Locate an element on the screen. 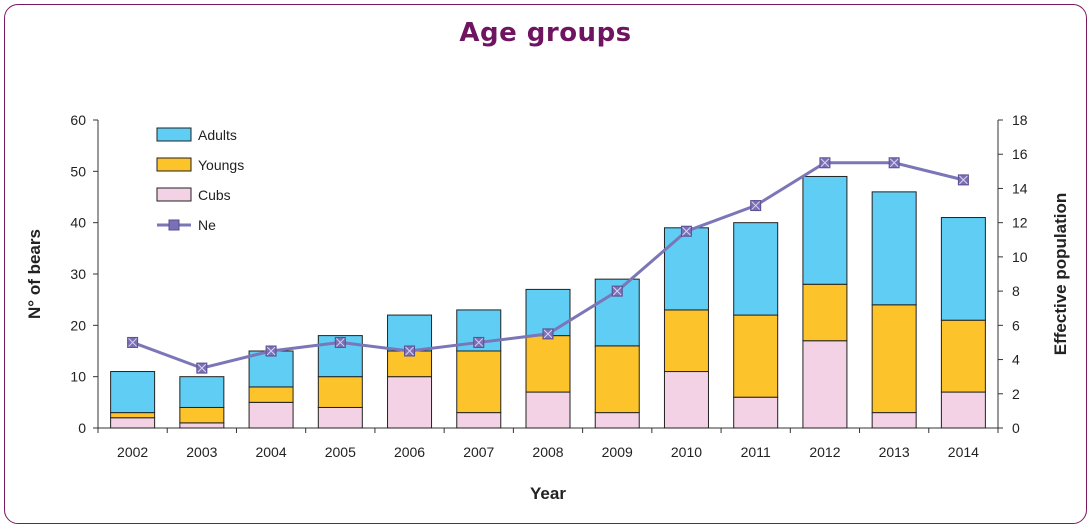 The height and width of the screenshot is (528, 1091). x-tick-label: 2013 is located at coordinates (894, 452).